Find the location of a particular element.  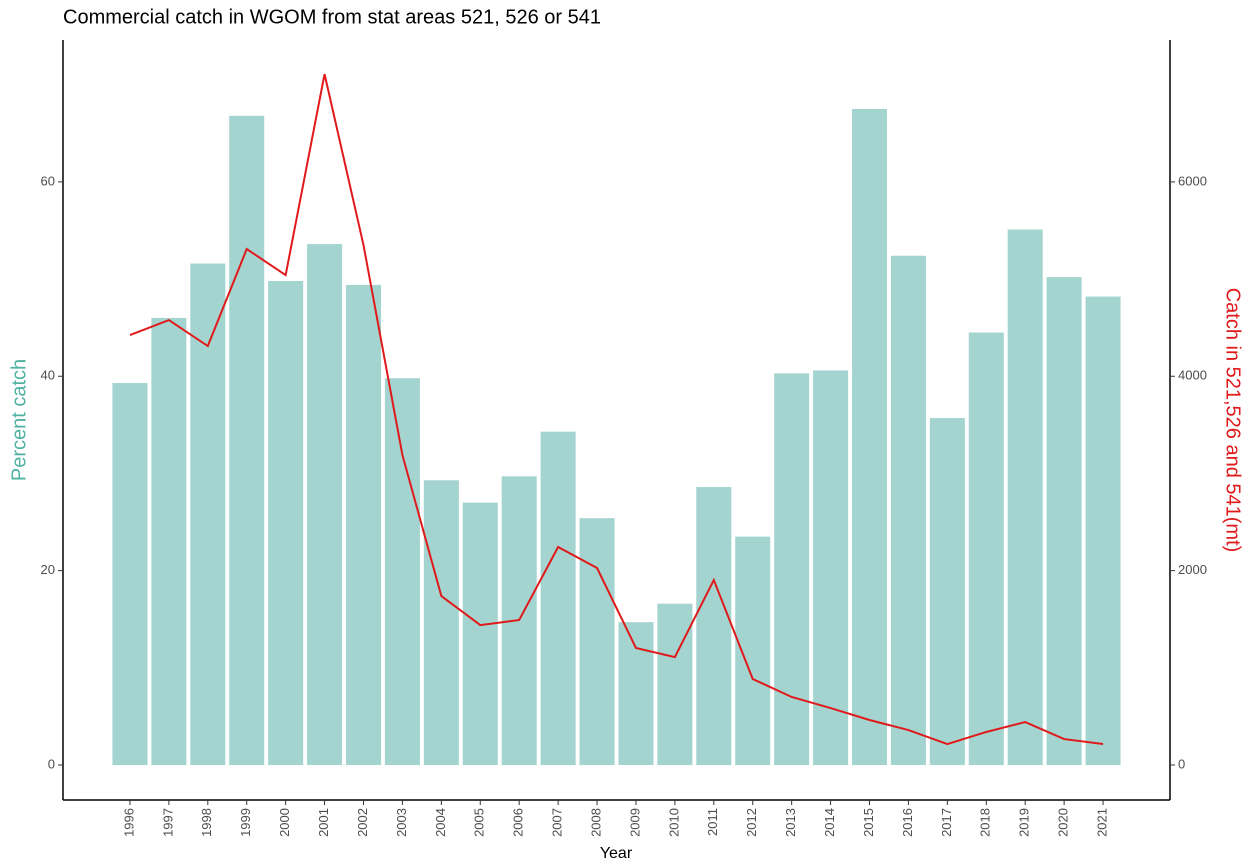

x-tick-label: 2012 is located at coordinates (751, 822).